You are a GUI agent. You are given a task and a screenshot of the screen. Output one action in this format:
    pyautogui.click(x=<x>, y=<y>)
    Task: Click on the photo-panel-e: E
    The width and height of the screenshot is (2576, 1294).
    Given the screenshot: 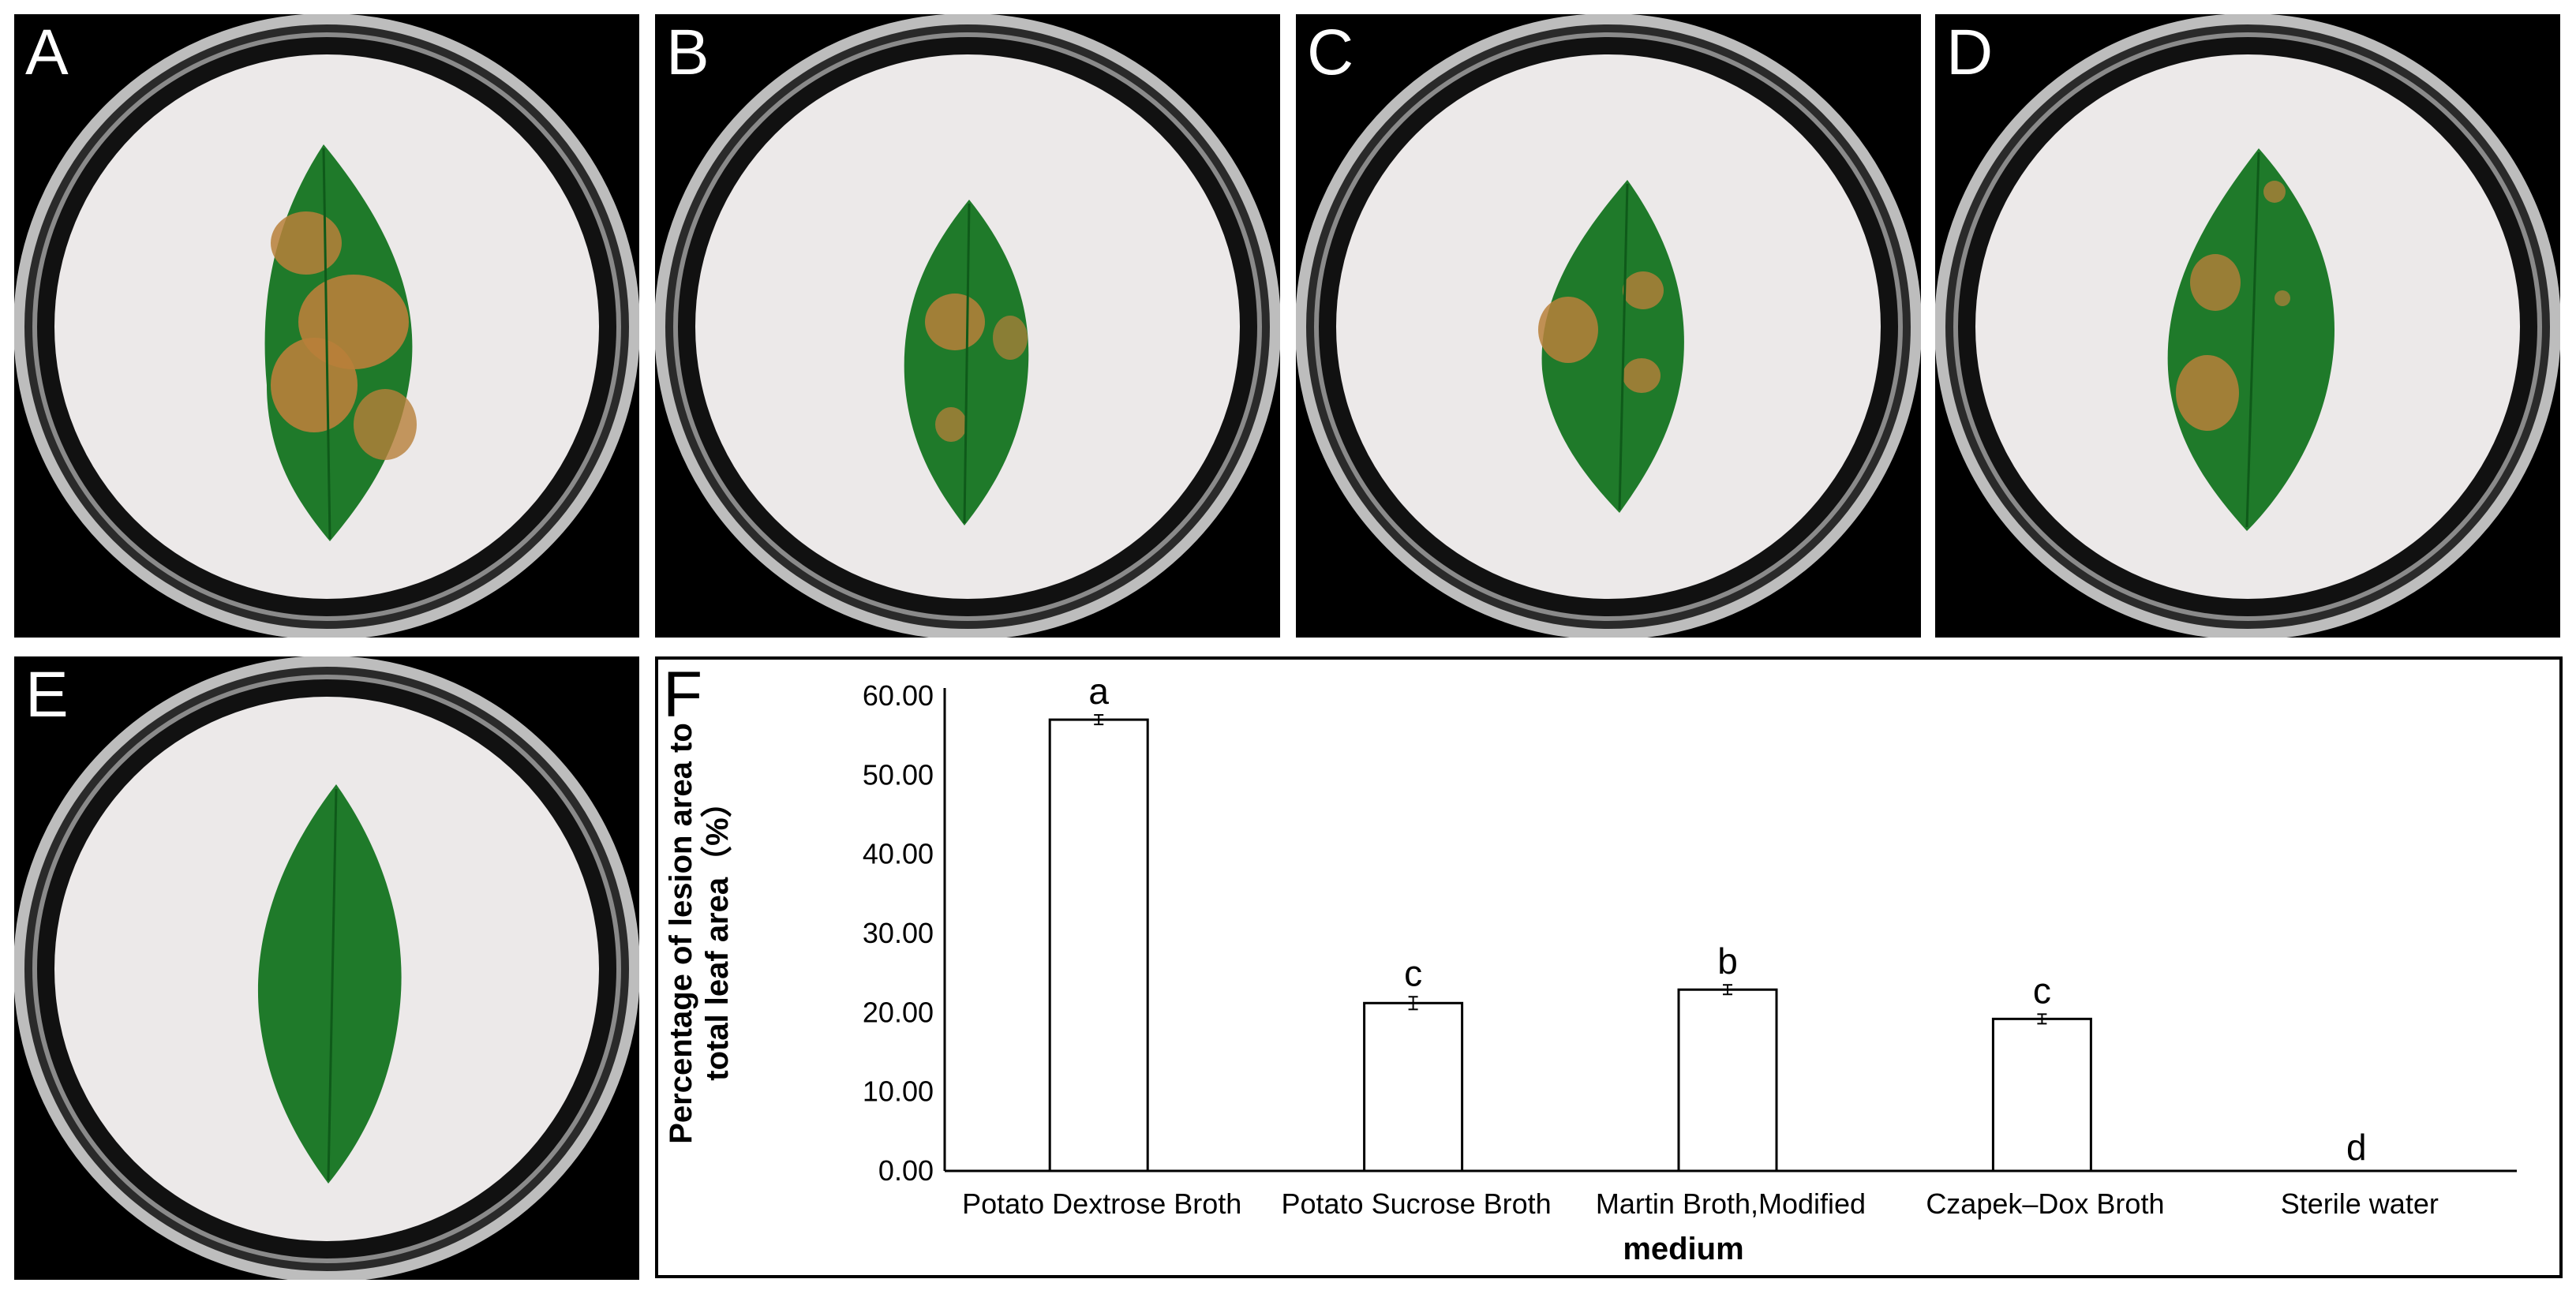 What is the action you would take?
    pyautogui.click(x=326, y=968)
    